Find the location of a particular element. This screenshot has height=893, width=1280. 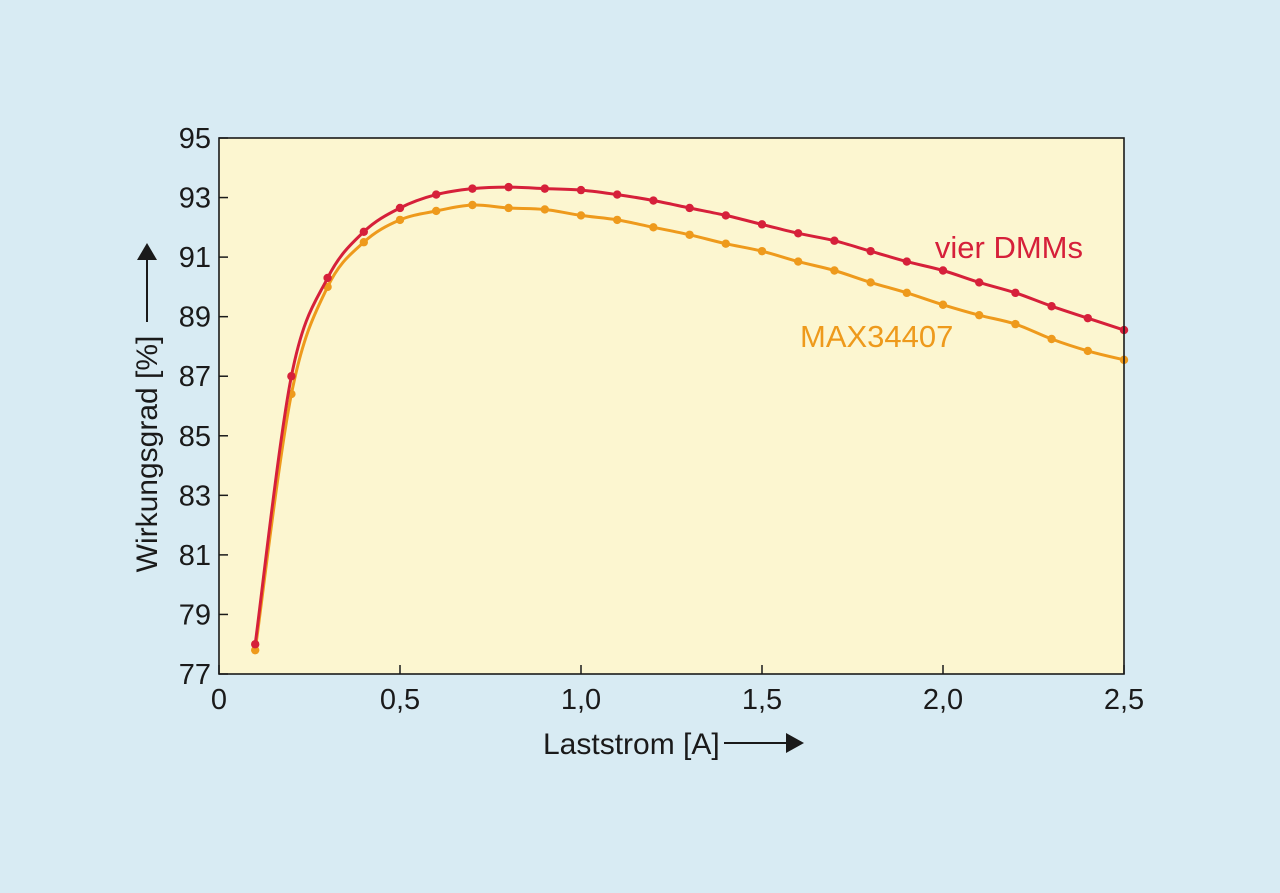

y-tick-label: 83 is located at coordinates (195, 496).